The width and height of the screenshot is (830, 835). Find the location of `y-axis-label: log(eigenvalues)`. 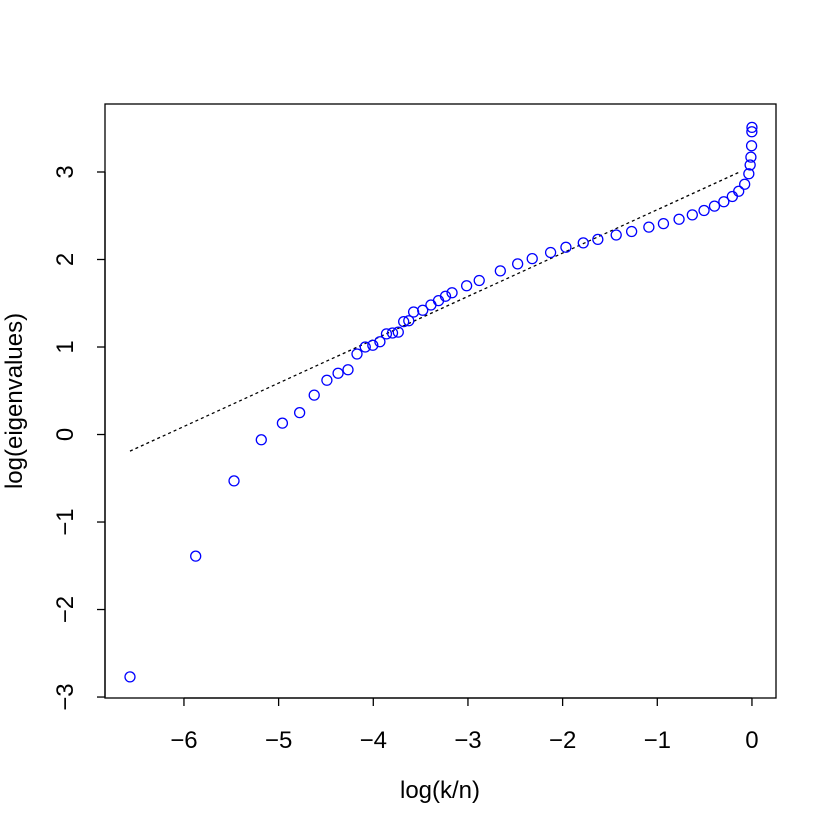

y-axis-label: log(eigenvalues) is located at coordinates (14, 401).